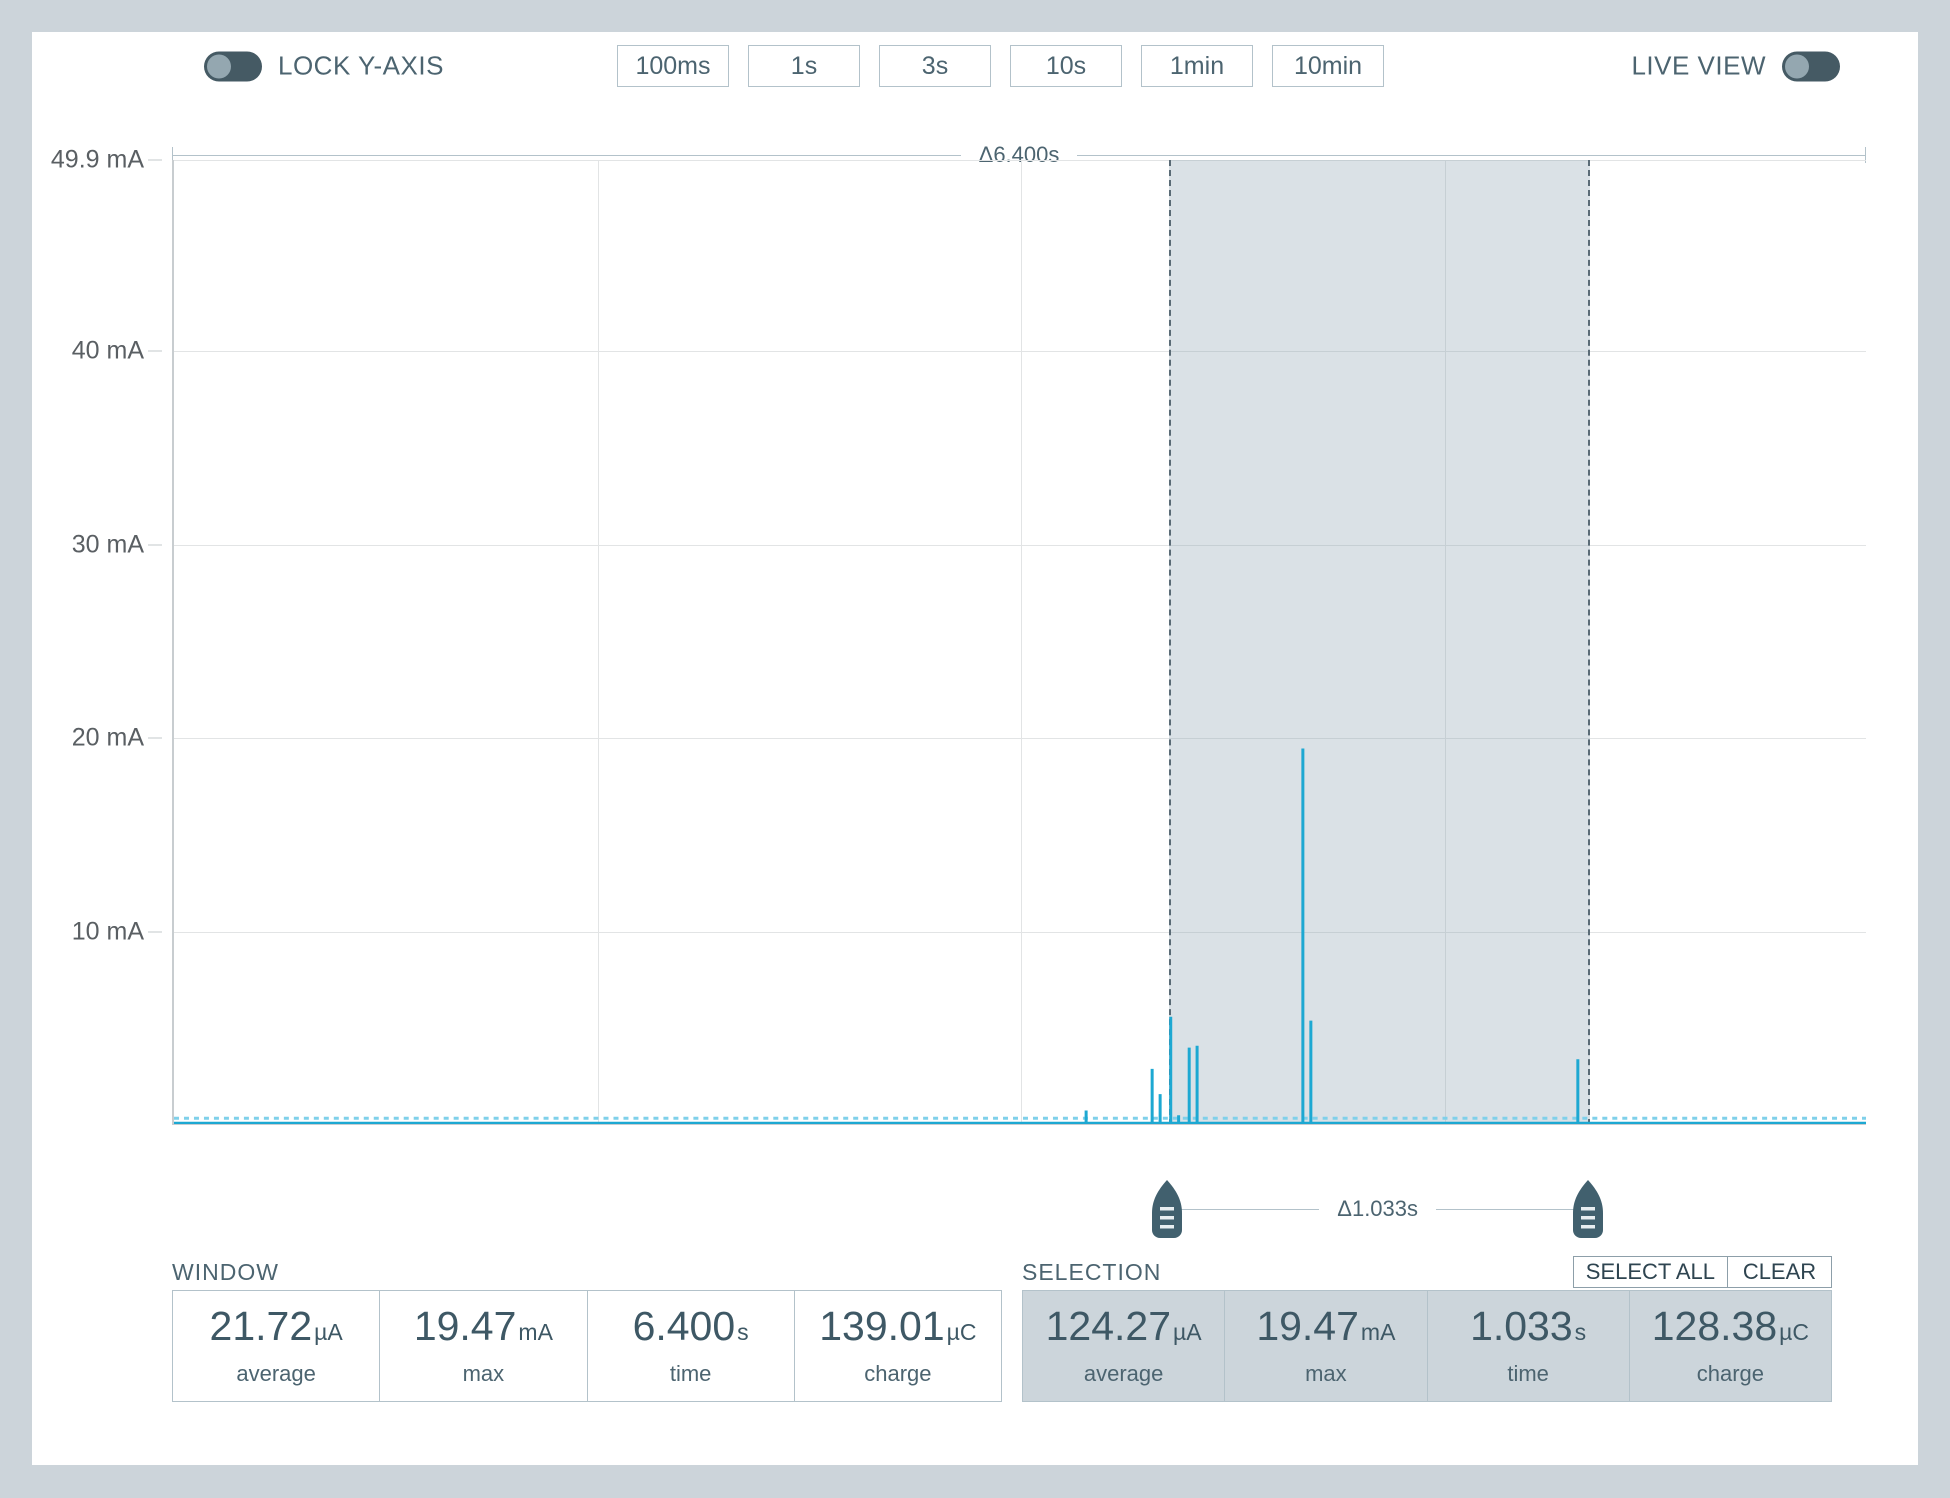 This screenshot has height=1498, width=1950. I want to click on stat-value: 128.38 µC, so click(1730, 1325).